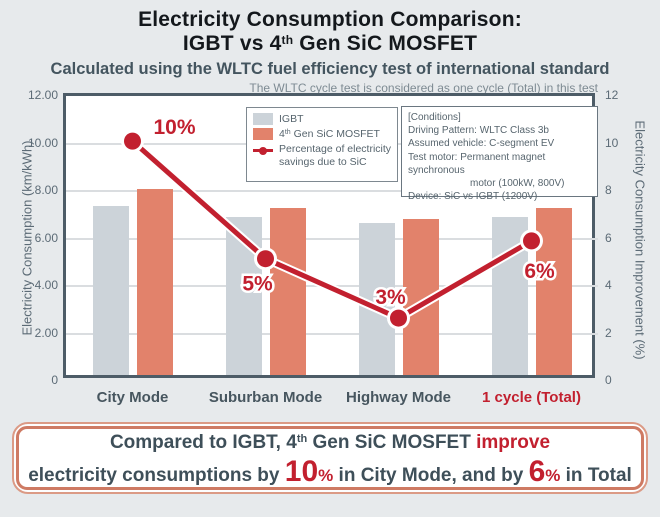  I want to click on x-label-suburban-mode: Suburban Mode, so click(265, 397).